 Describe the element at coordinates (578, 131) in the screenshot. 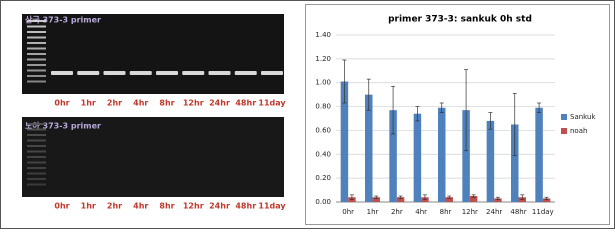

I see `legend-label: noah` at that location.